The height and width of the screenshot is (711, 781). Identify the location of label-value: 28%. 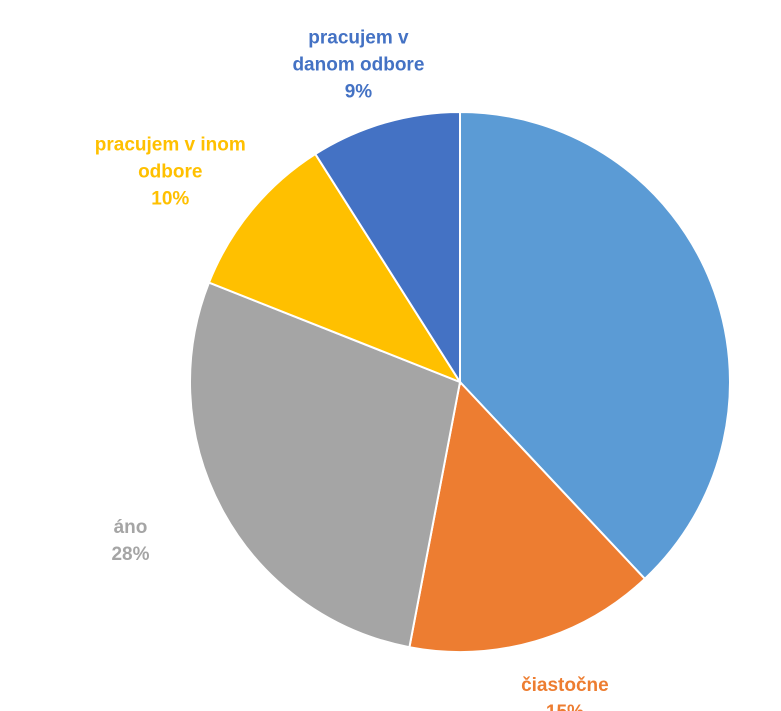
(130, 554).